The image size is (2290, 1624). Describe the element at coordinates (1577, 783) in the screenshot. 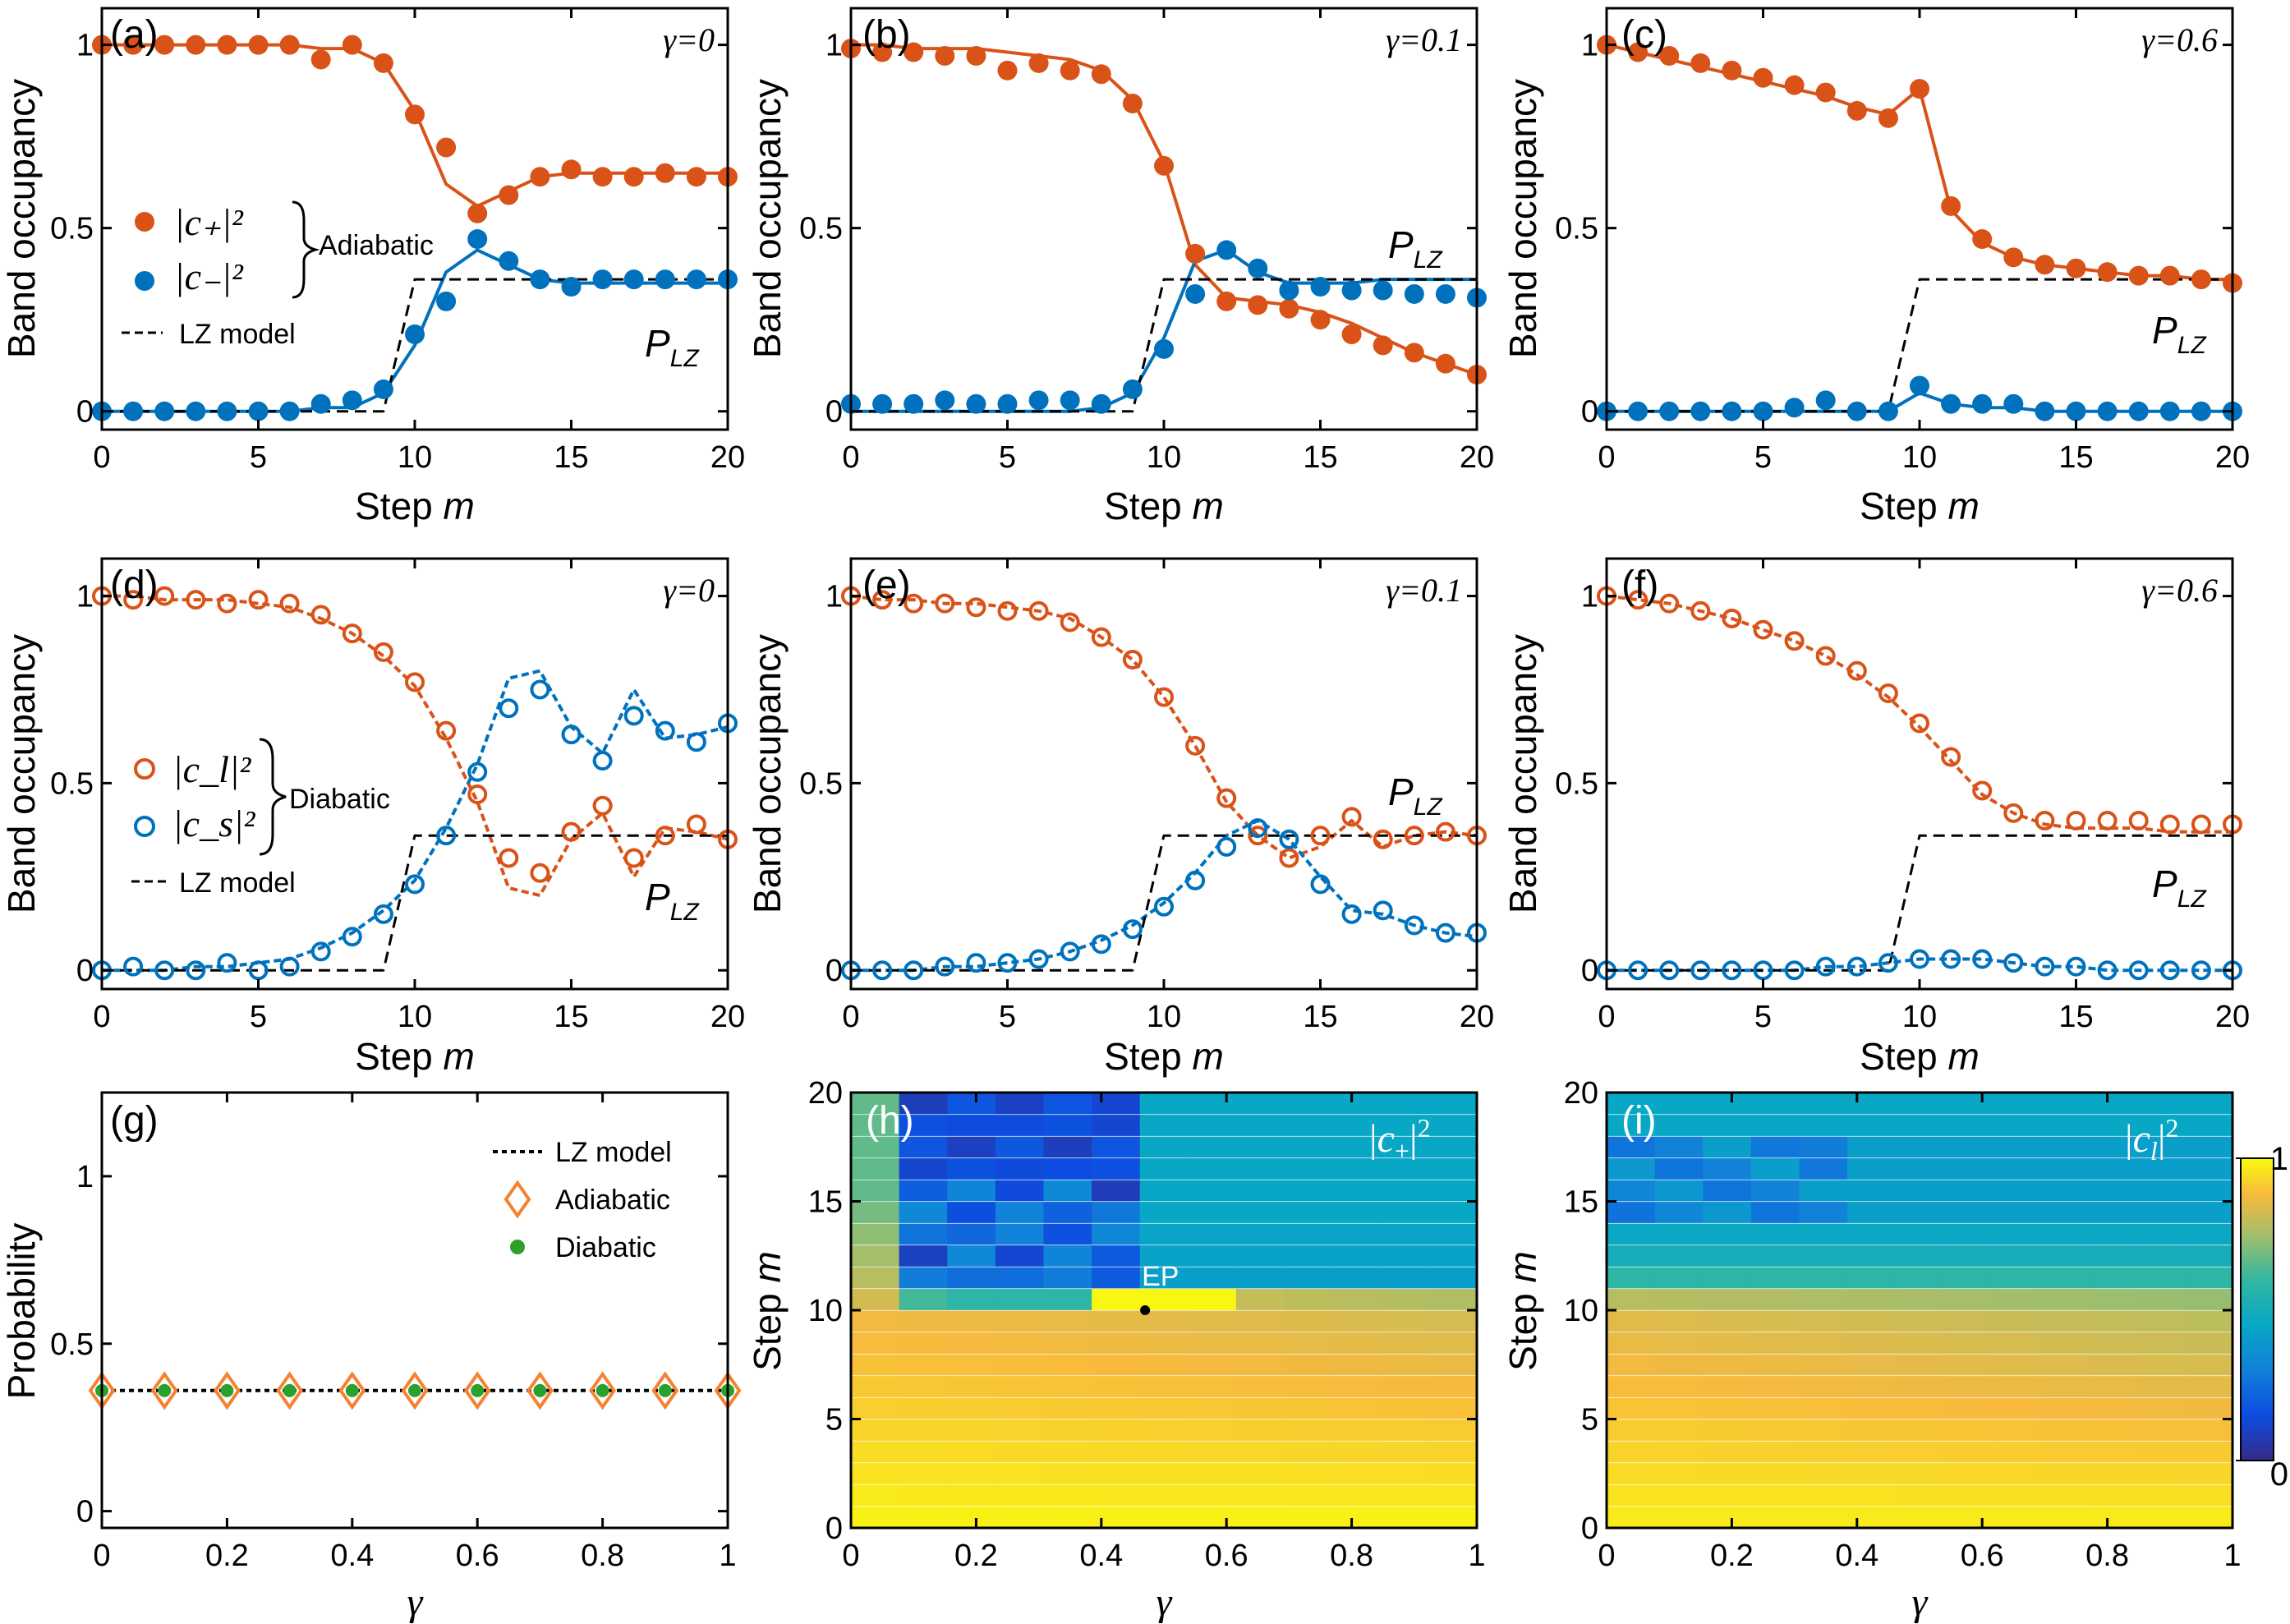

I see `panel-f-ytick-label: 0.5` at that location.